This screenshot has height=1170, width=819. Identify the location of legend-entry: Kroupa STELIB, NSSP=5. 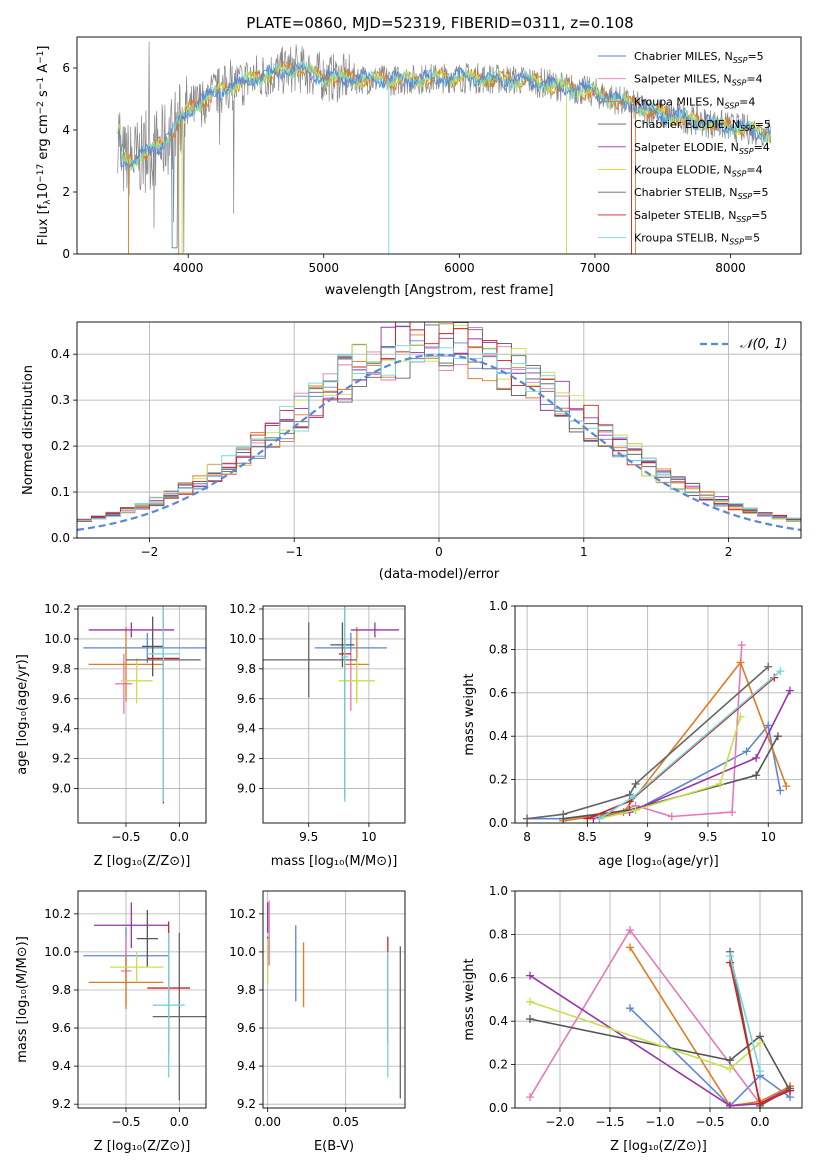
(697, 239).